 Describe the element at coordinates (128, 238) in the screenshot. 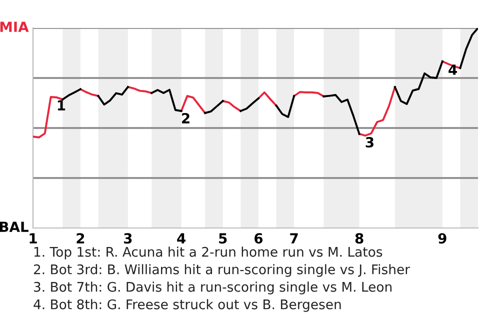

I see `x-tick-label: 3` at that location.